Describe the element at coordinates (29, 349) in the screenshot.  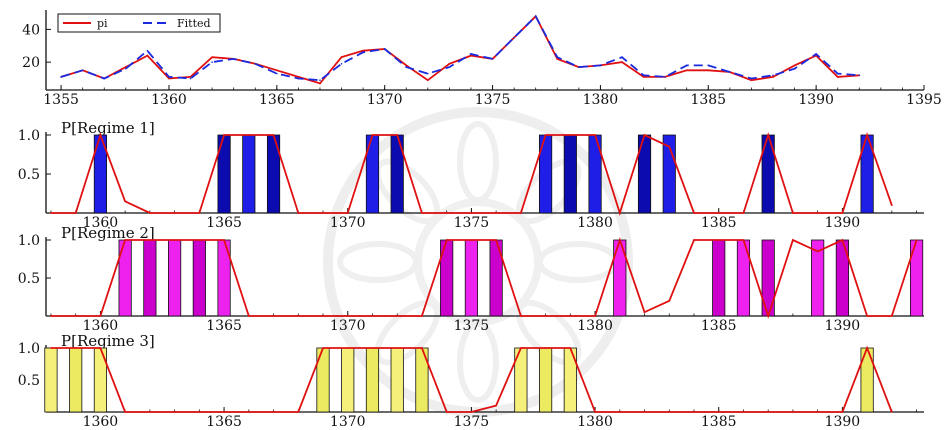
I see `y-tick-label: 1.0` at that location.